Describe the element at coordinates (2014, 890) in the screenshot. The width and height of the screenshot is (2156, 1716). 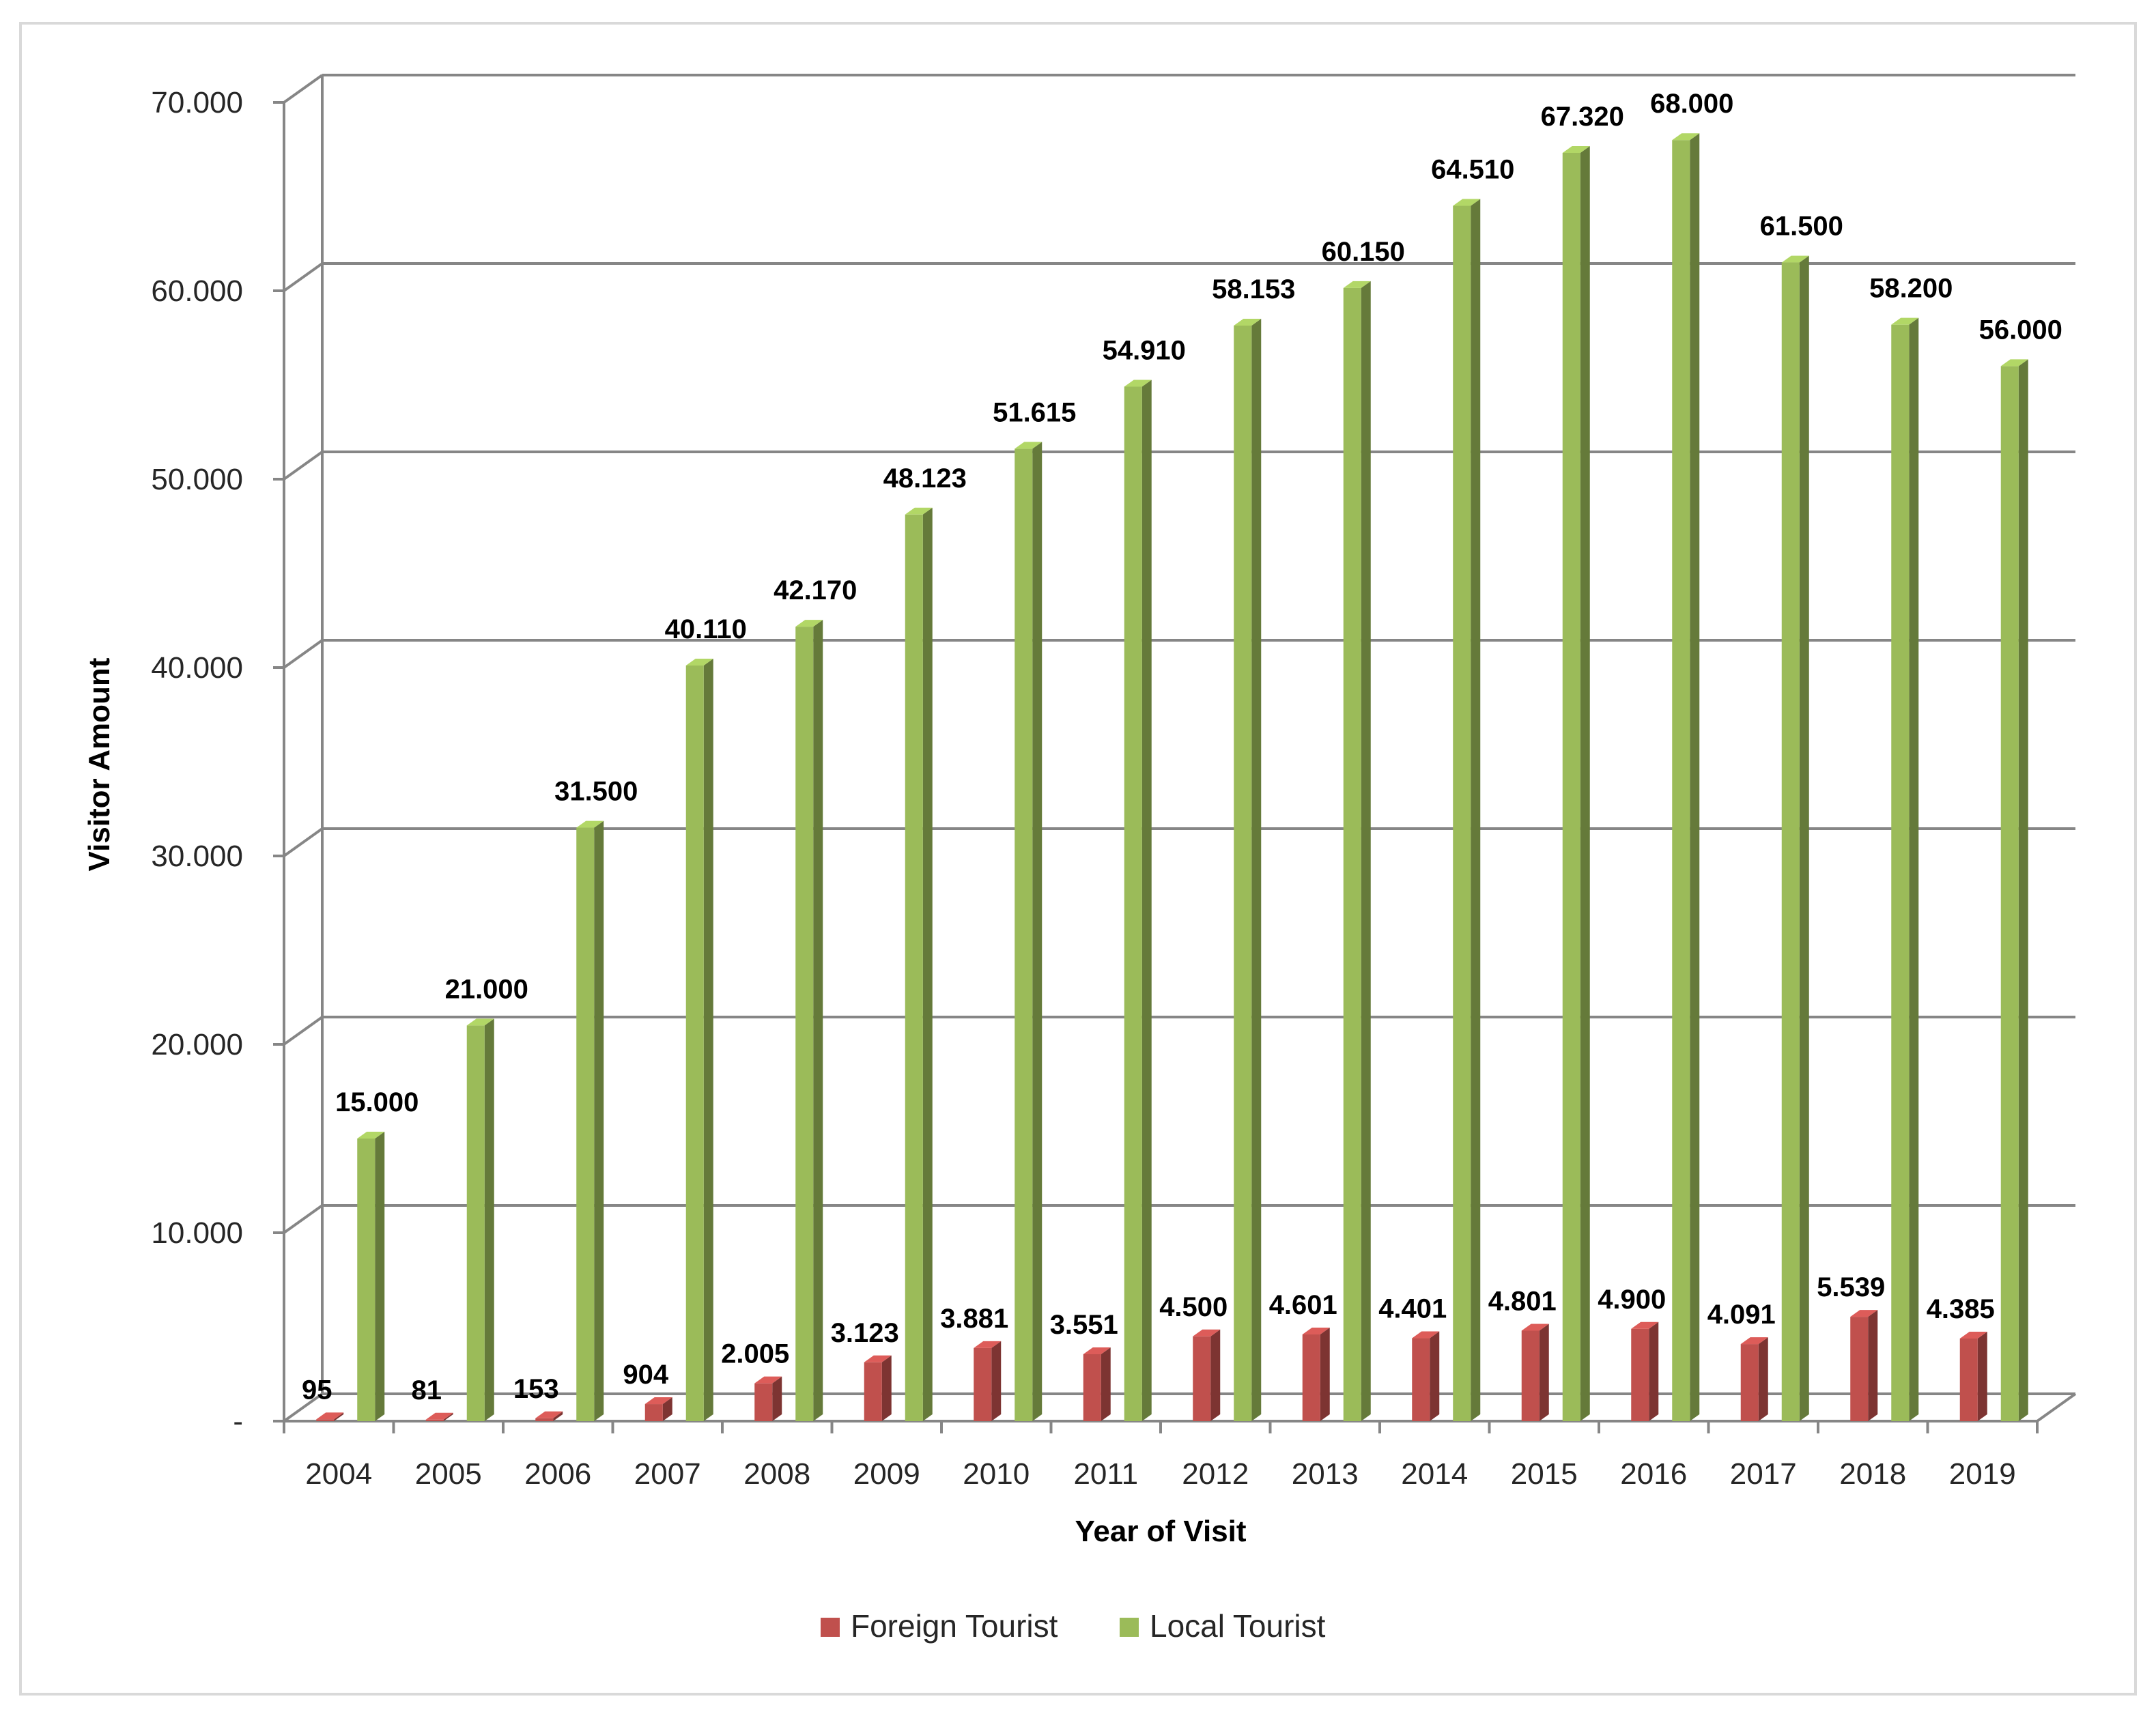
I see `local-tourist-bar-2019` at that location.